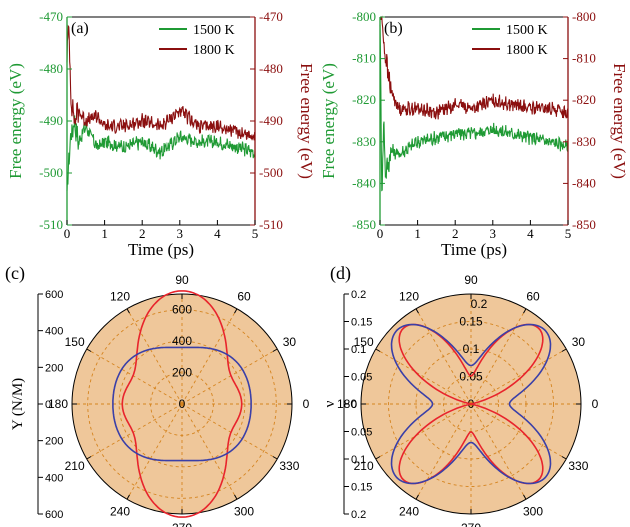  I want to click on panel-label: (d), so click(340, 273).